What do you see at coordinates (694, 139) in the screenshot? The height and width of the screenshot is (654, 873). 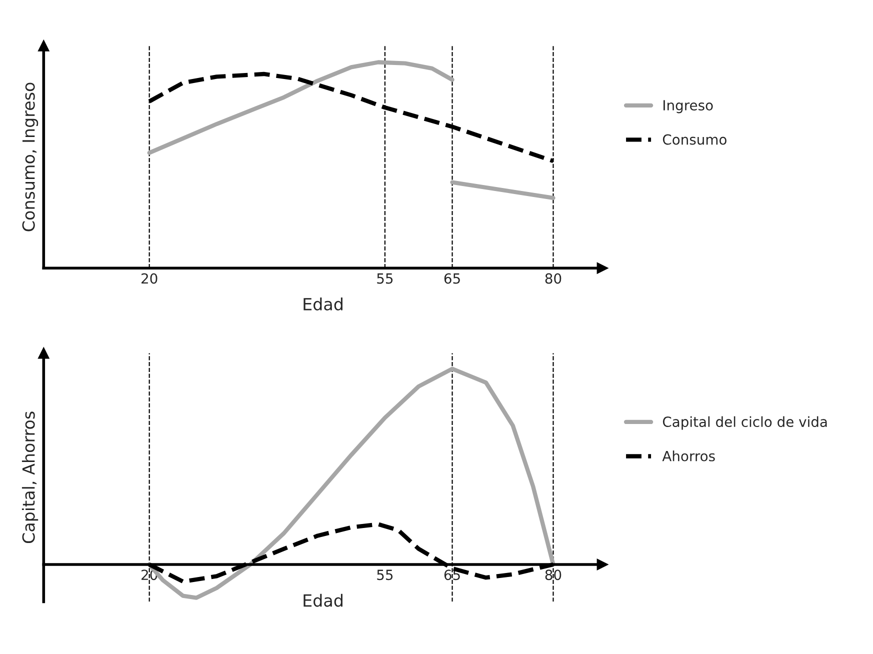 I see `legend-label: Consumo` at bounding box center [694, 139].